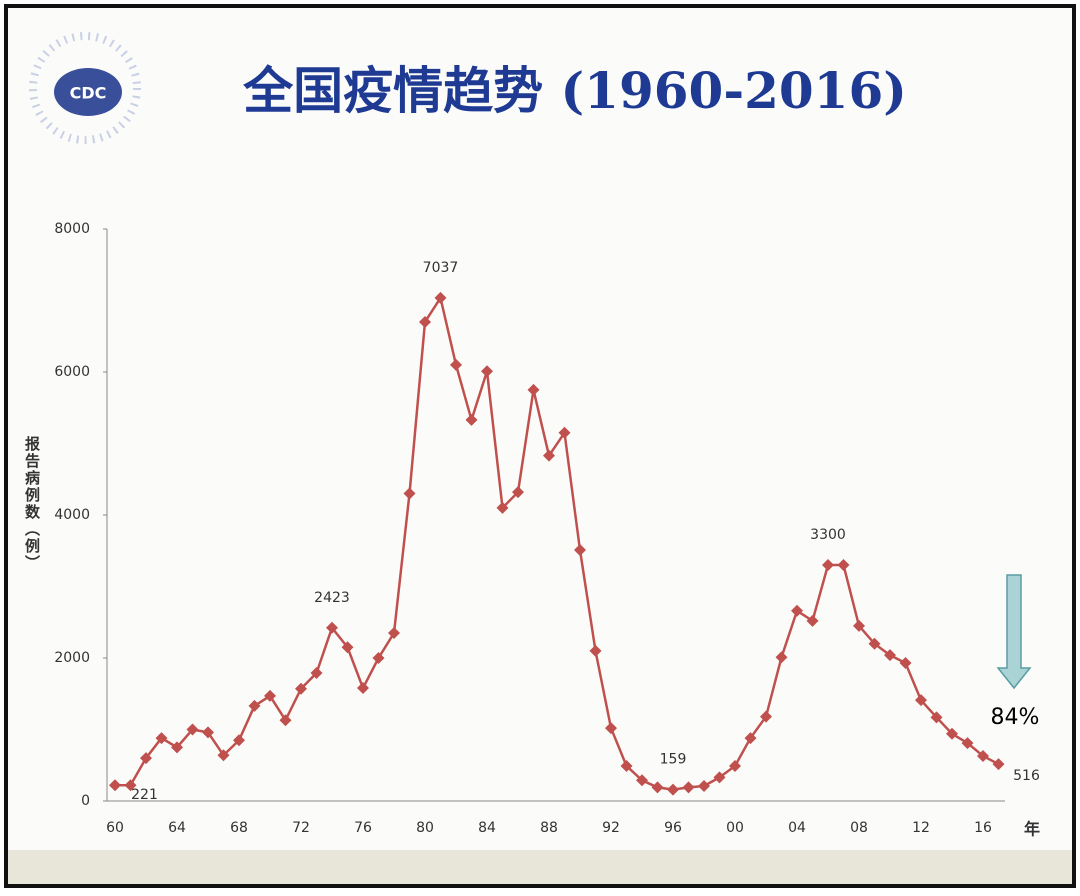 The image size is (1080, 896). I want to click on y-tick-label: 4000, so click(72, 515).